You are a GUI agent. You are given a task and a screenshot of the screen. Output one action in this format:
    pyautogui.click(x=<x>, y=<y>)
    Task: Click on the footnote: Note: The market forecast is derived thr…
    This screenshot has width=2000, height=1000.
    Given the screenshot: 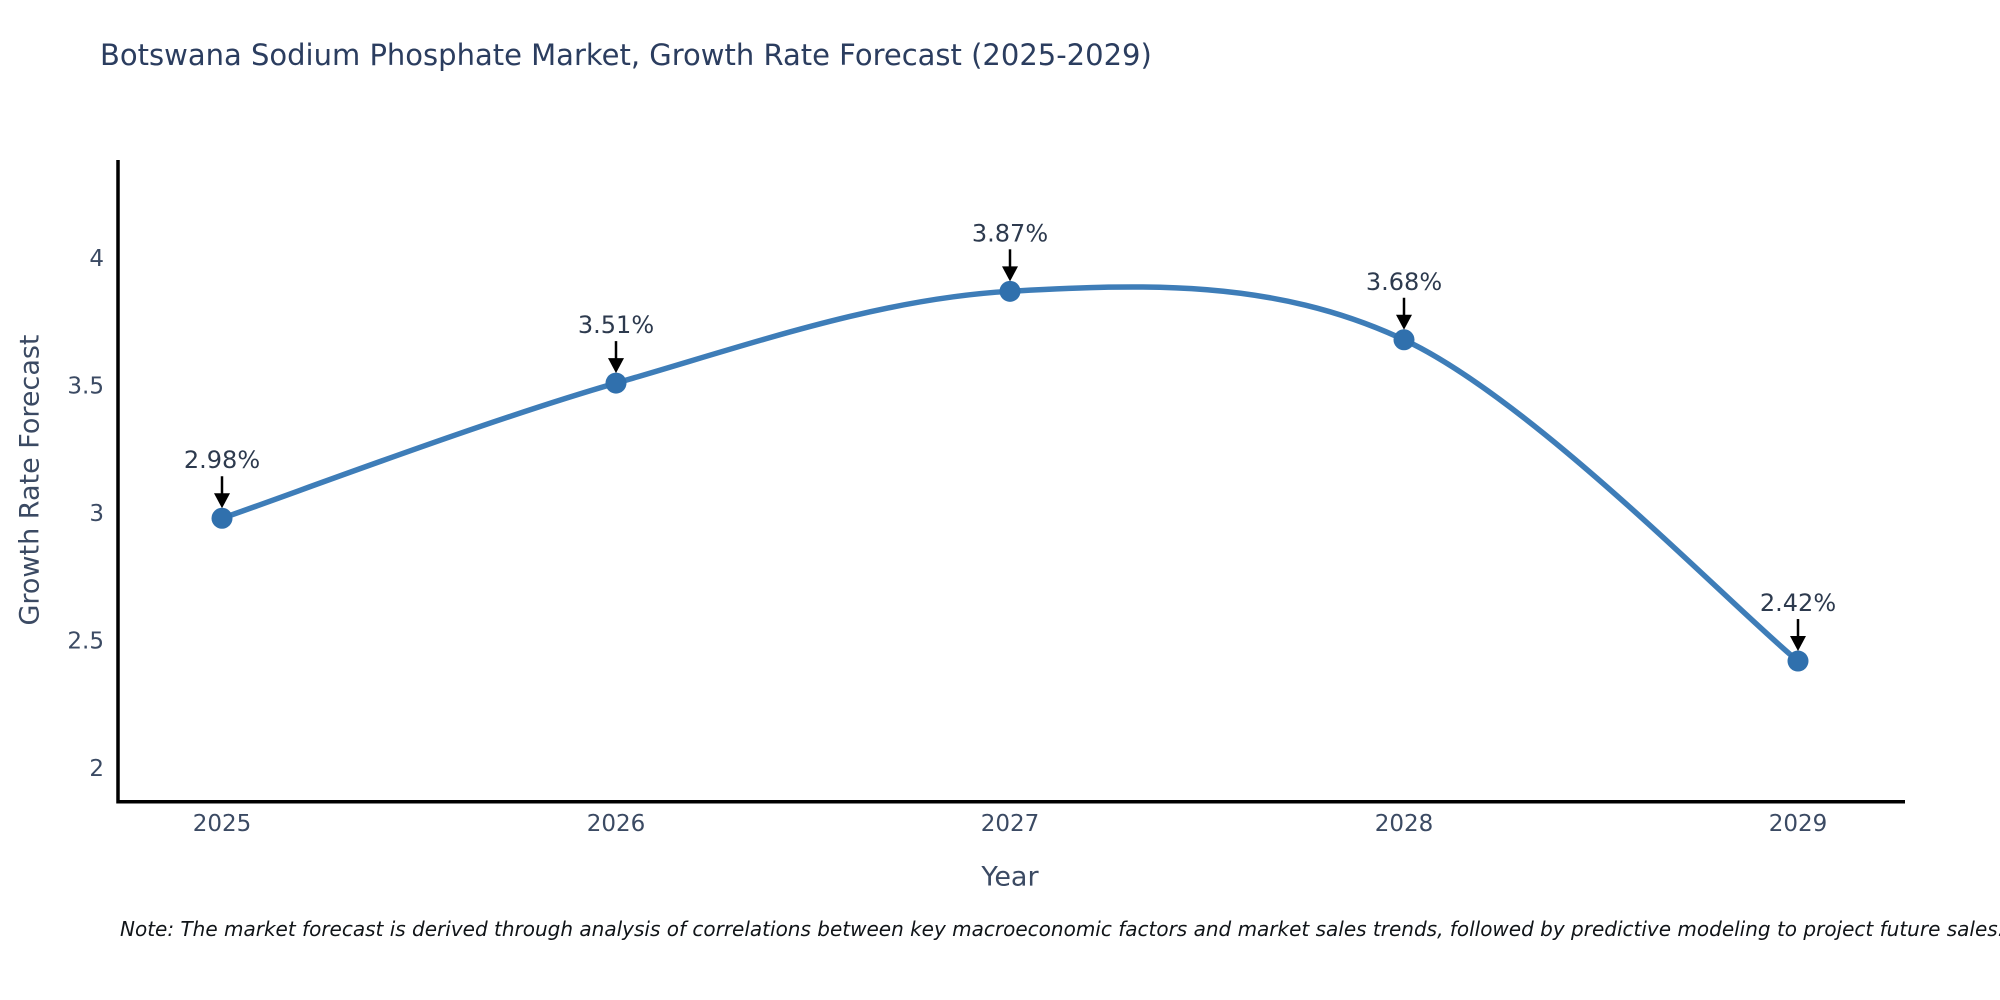 What is the action you would take?
    pyautogui.click(x=1060, y=929)
    